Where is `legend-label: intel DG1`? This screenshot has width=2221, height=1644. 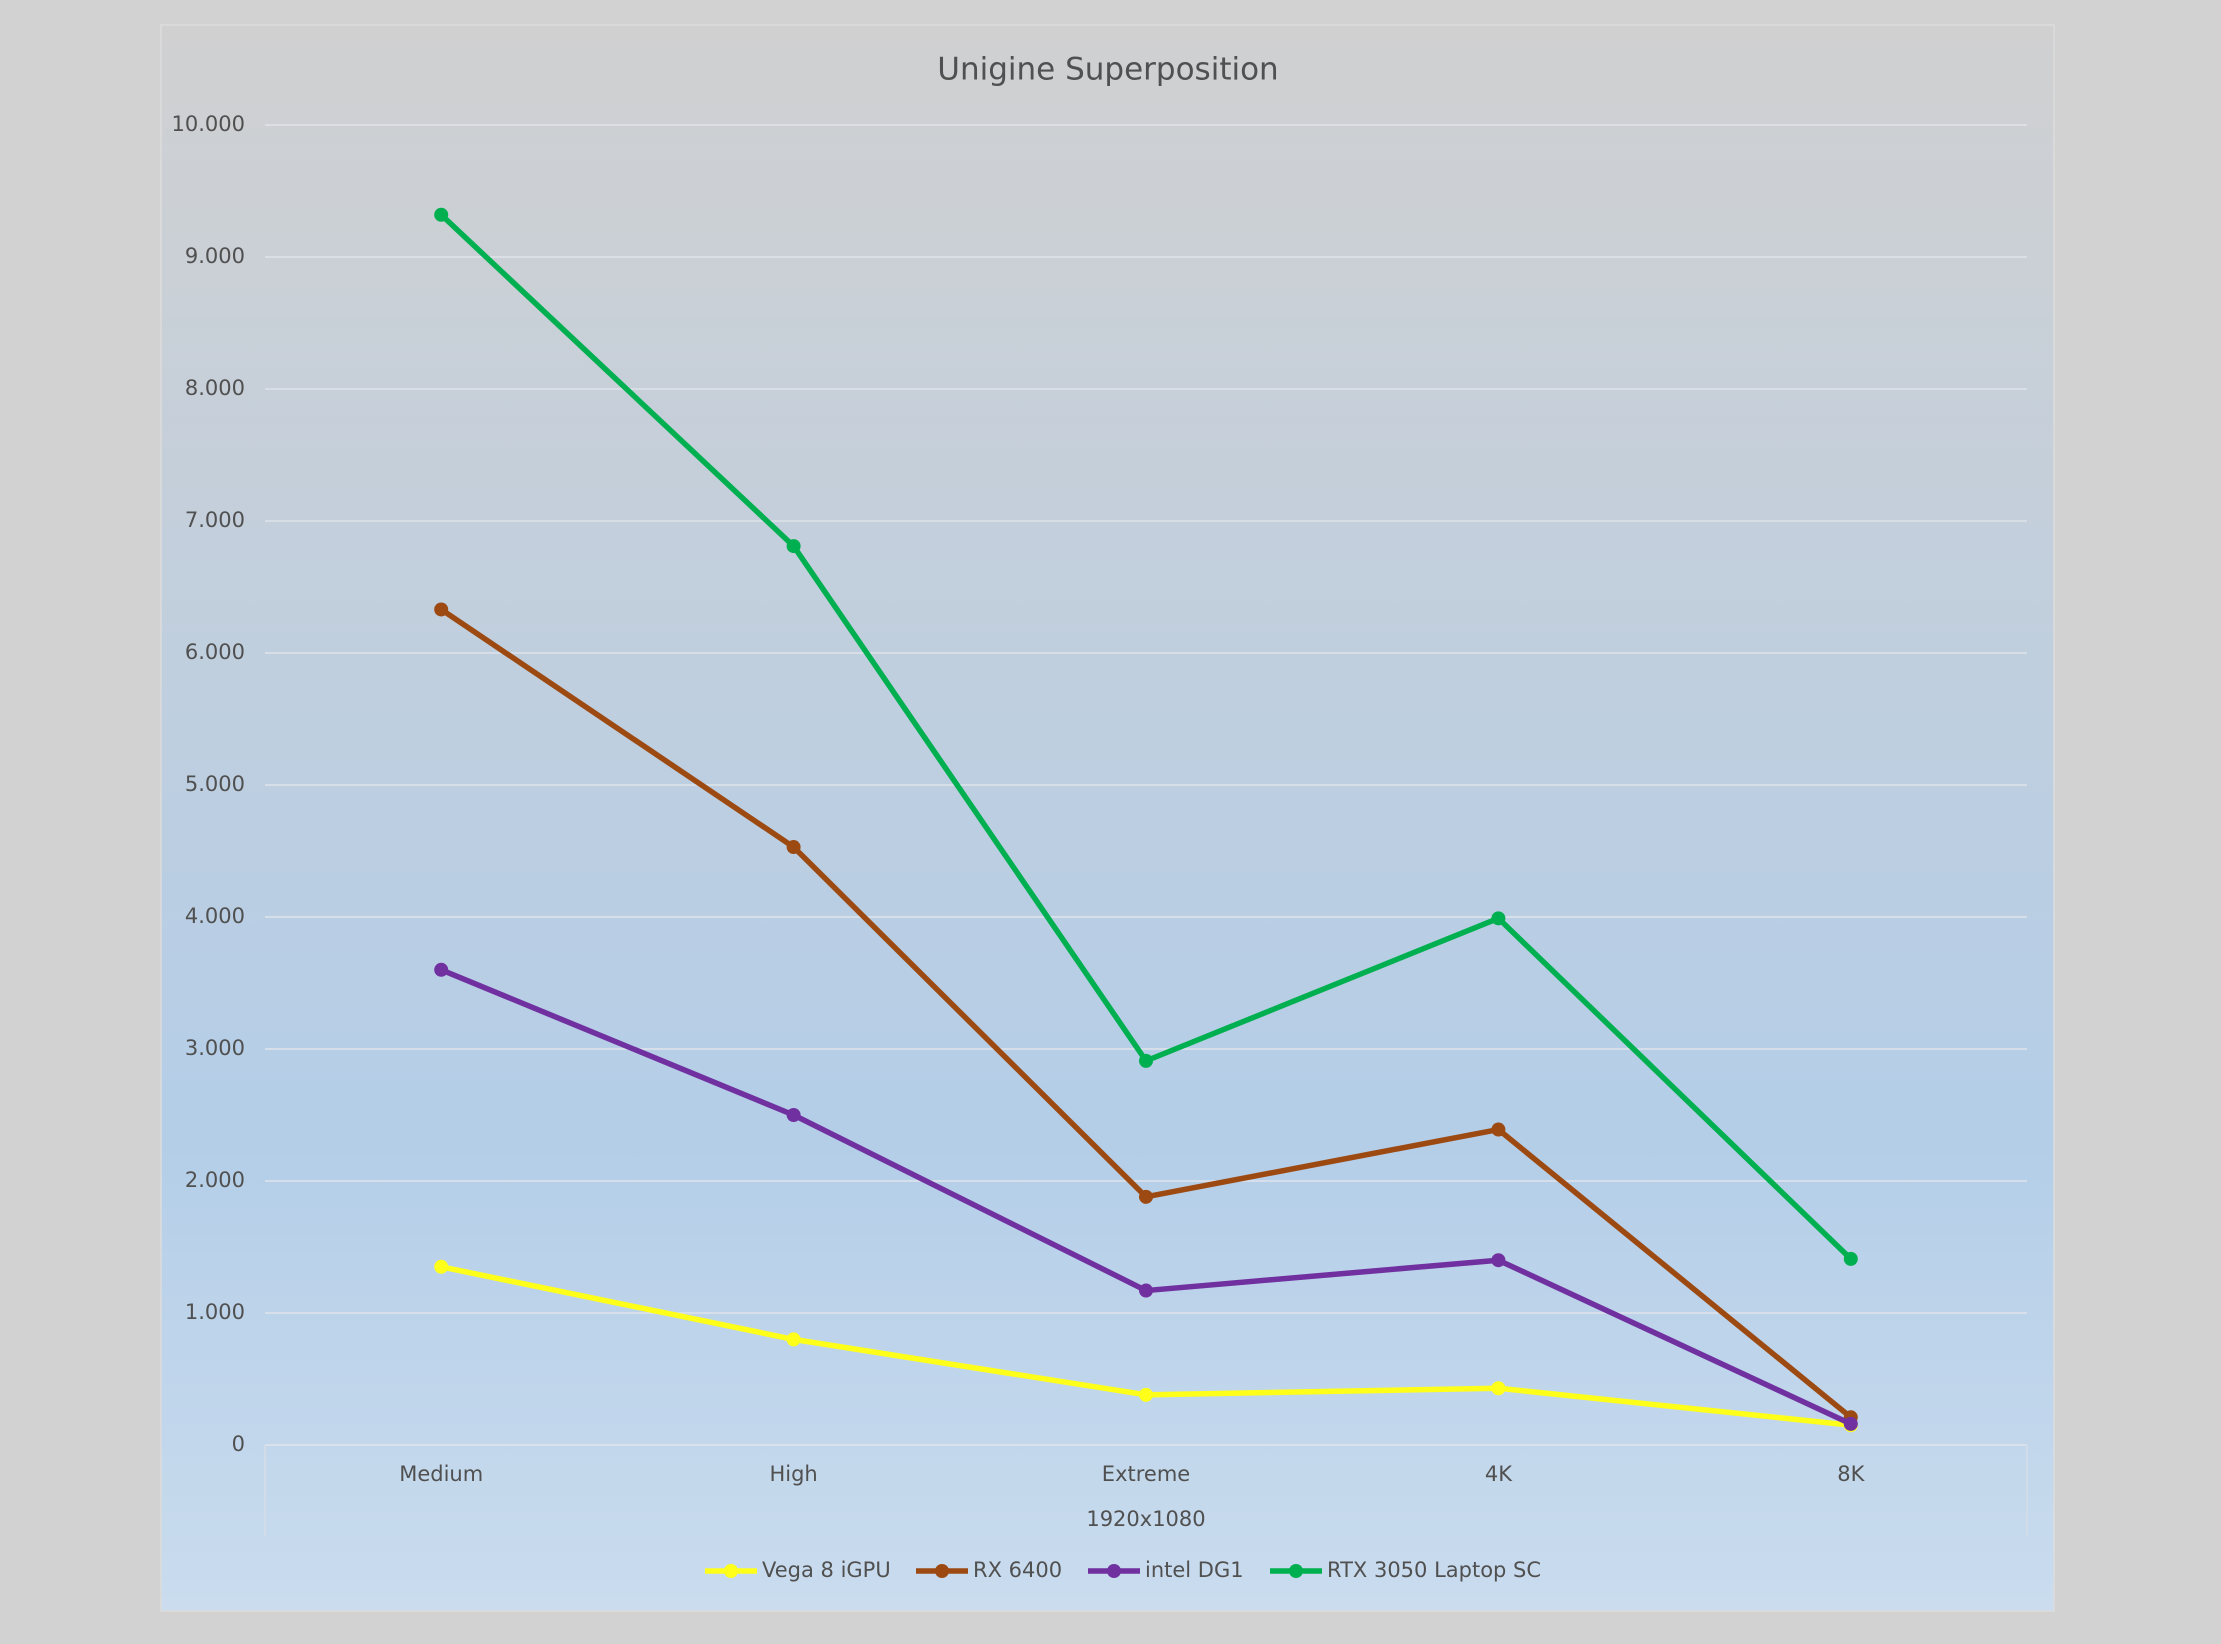
legend-label: intel DG1 is located at coordinates (1194, 1570).